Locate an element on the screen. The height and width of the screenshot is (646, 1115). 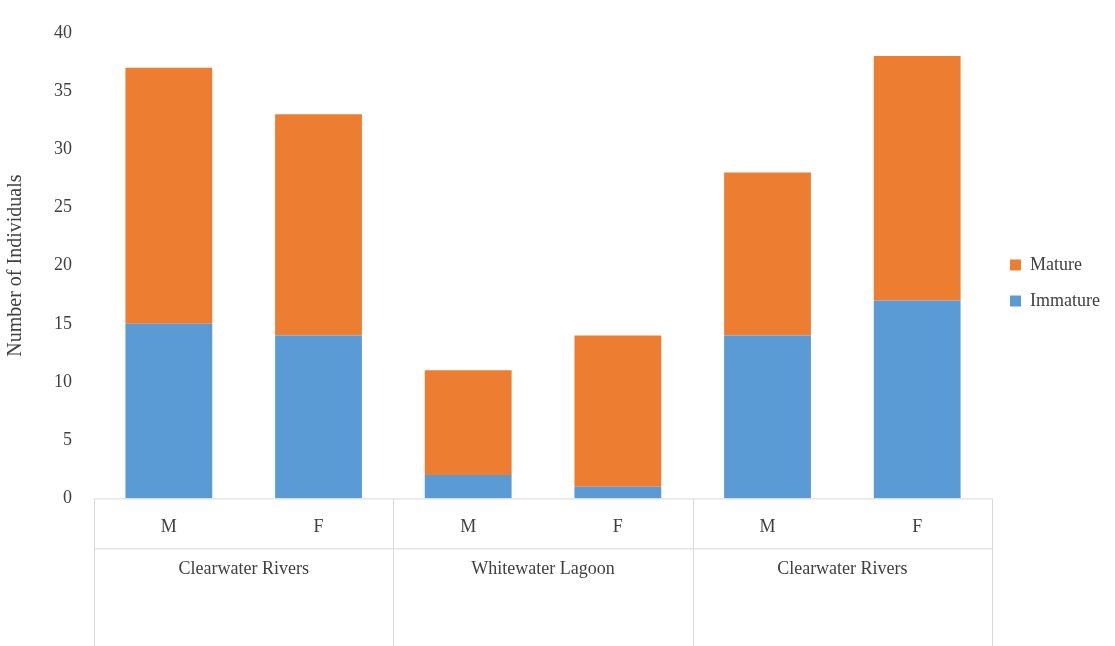
y-tick-label: 0 is located at coordinates (67, 497).